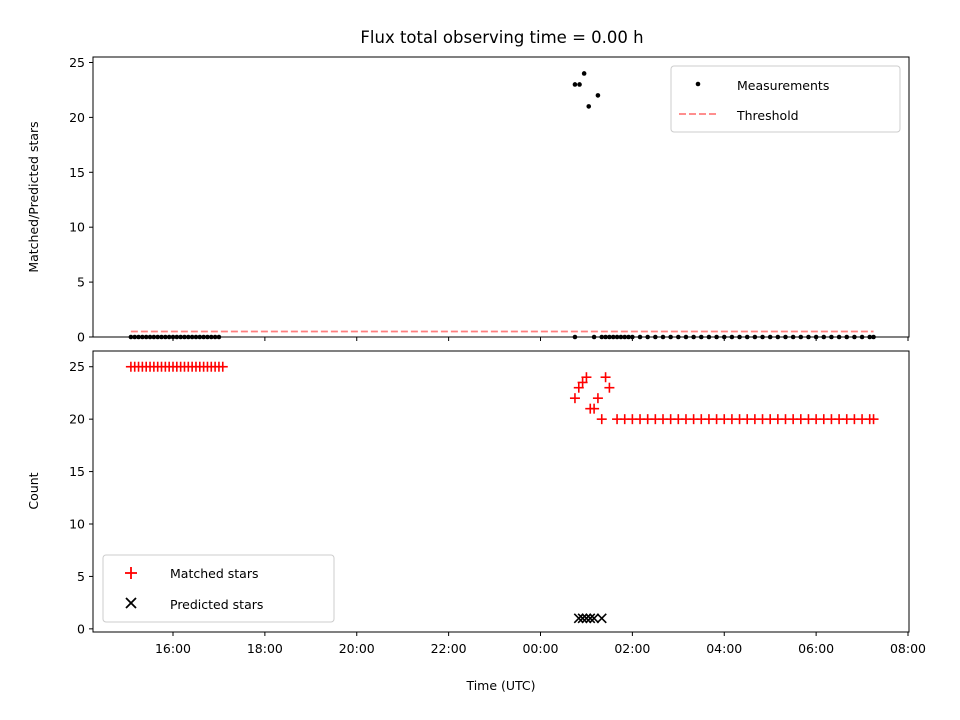  Describe the element at coordinates (449, 648) in the screenshot. I see `x-tick-label: 22:00` at that location.